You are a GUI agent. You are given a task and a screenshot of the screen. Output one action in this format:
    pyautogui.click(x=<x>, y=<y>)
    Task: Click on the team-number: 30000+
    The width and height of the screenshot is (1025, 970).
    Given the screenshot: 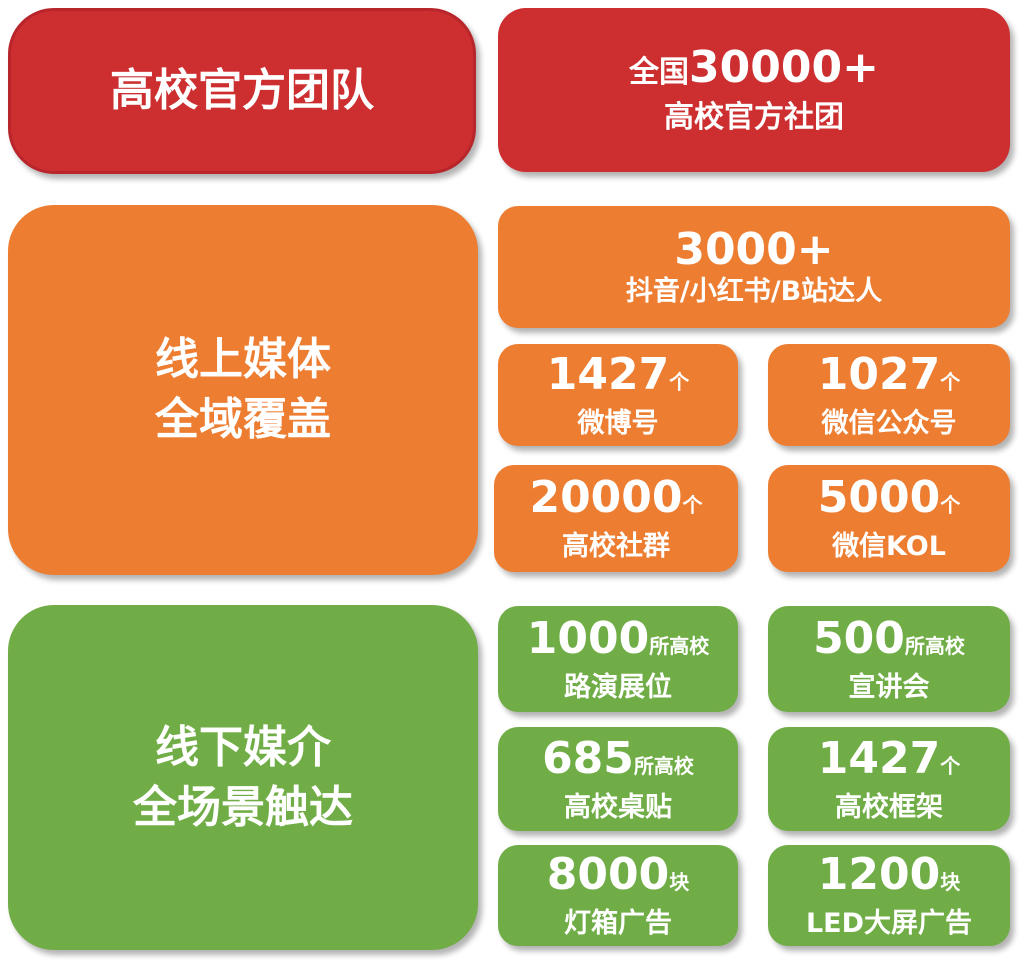 What is the action you would take?
    pyautogui.click(x=784, y=67)
    